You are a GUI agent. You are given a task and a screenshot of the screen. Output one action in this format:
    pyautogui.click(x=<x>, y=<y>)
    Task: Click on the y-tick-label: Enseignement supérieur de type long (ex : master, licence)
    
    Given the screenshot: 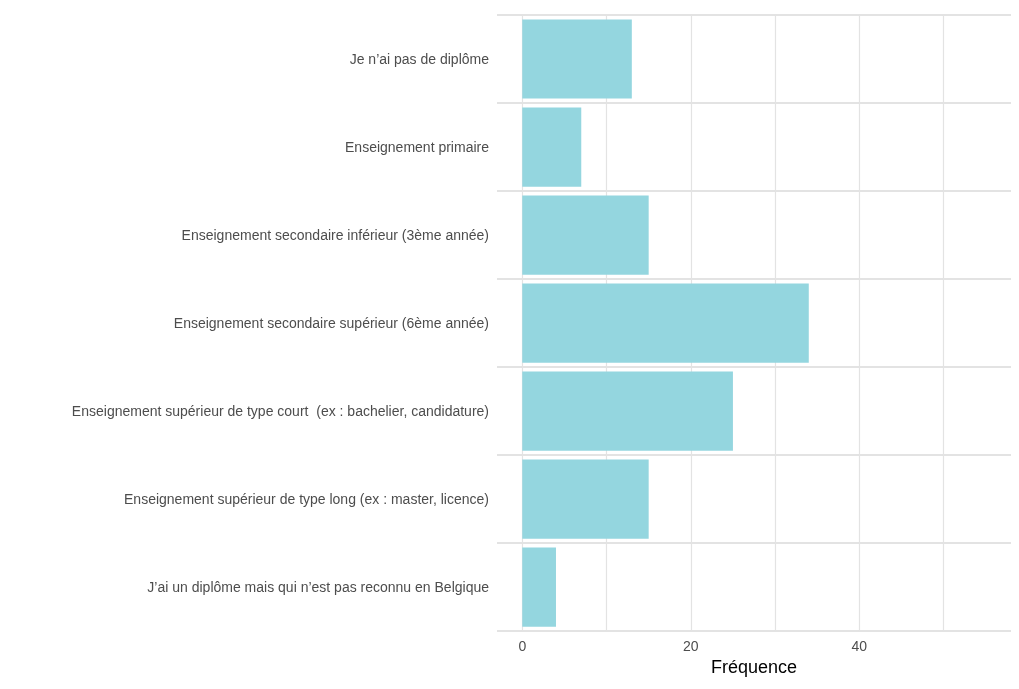 What is the action you would take?
    pyautogui.click(x=306, y=499)
    